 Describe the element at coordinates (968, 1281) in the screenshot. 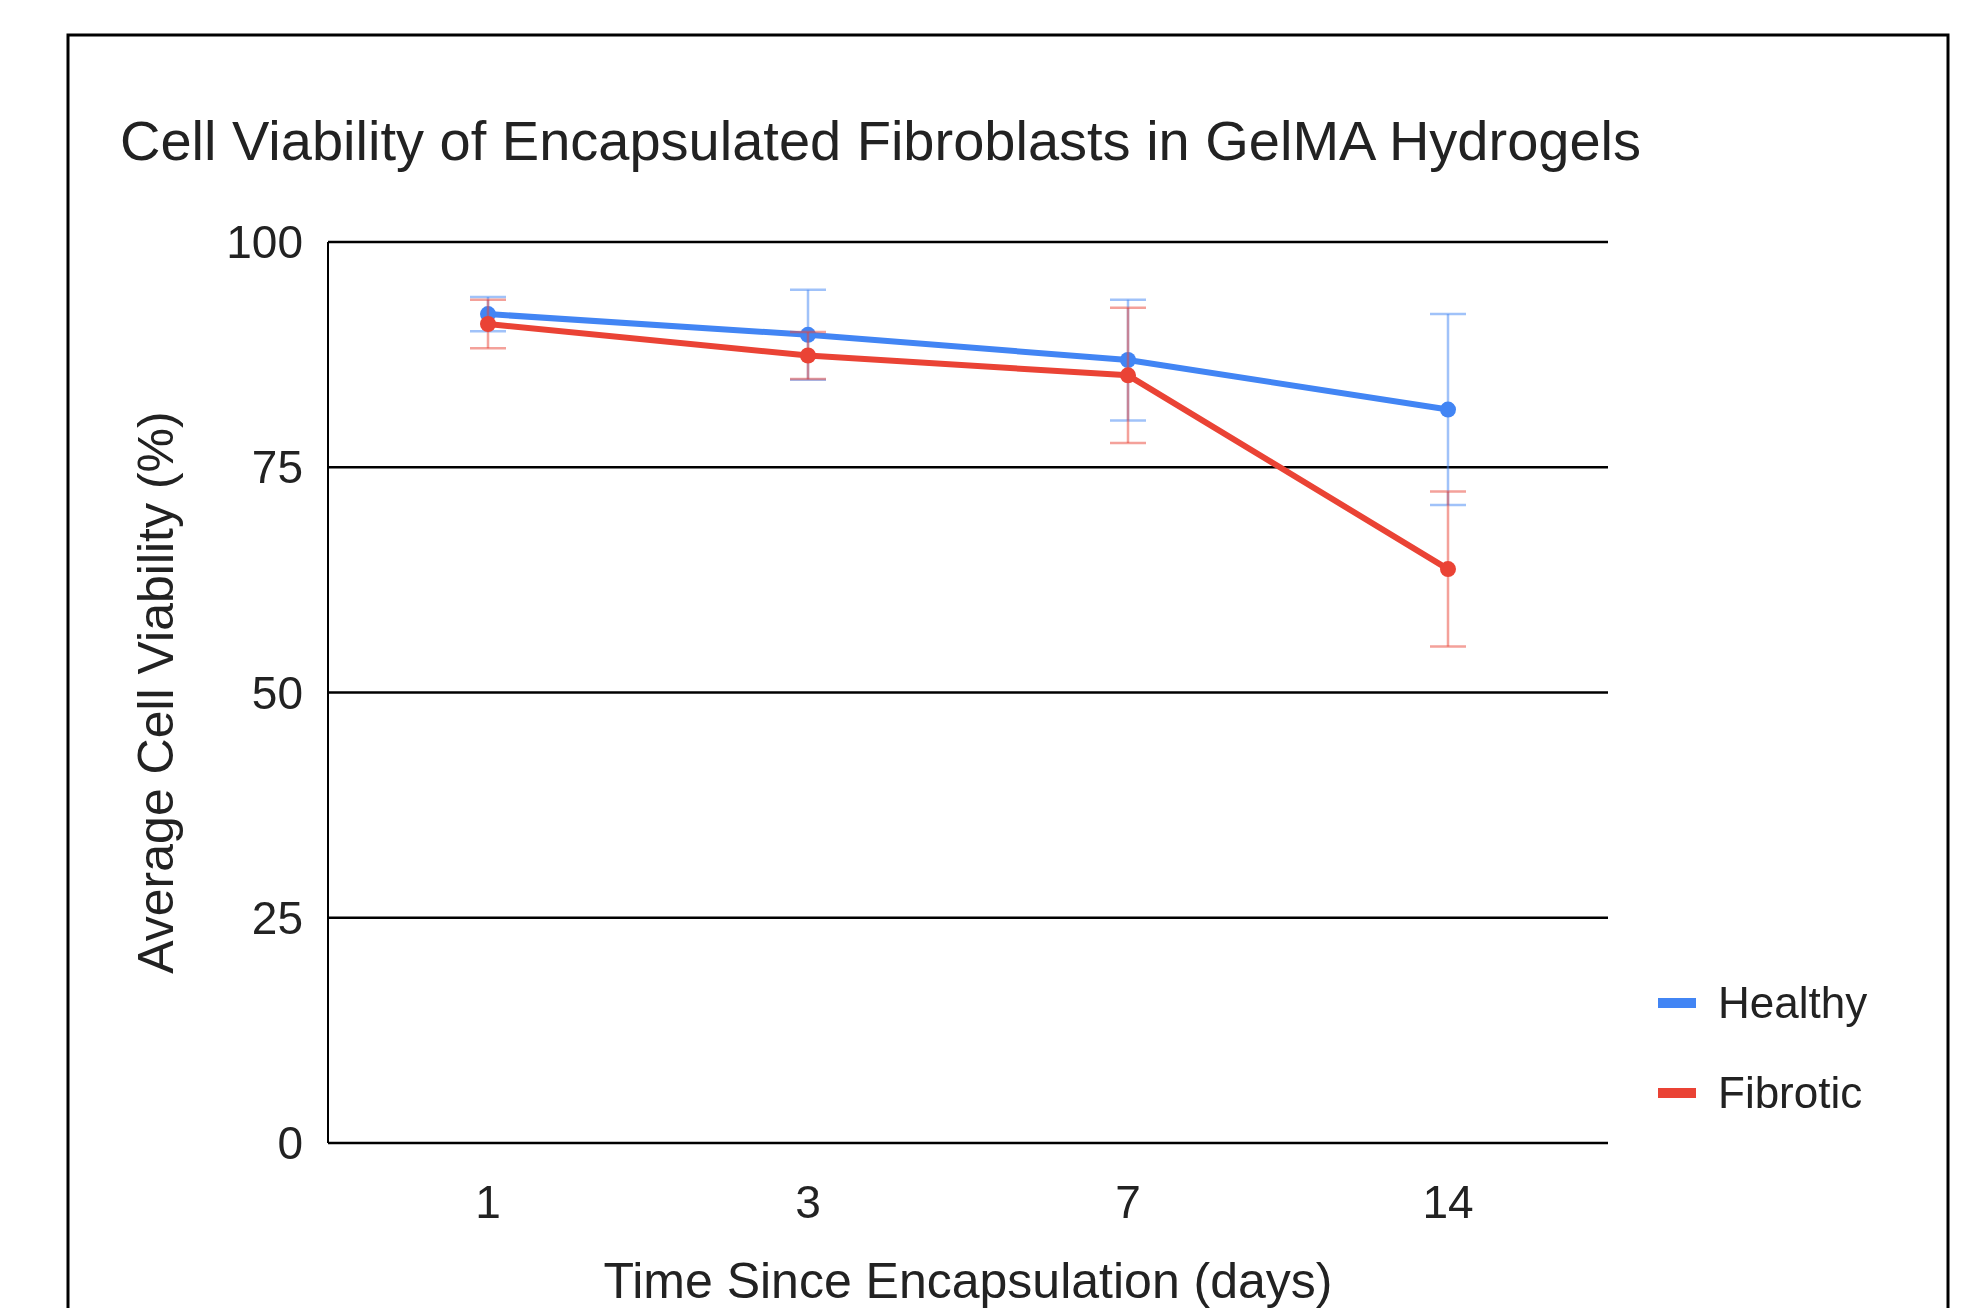

I see `x-axis-title: Time Since Encapsulation (days)` at that location.